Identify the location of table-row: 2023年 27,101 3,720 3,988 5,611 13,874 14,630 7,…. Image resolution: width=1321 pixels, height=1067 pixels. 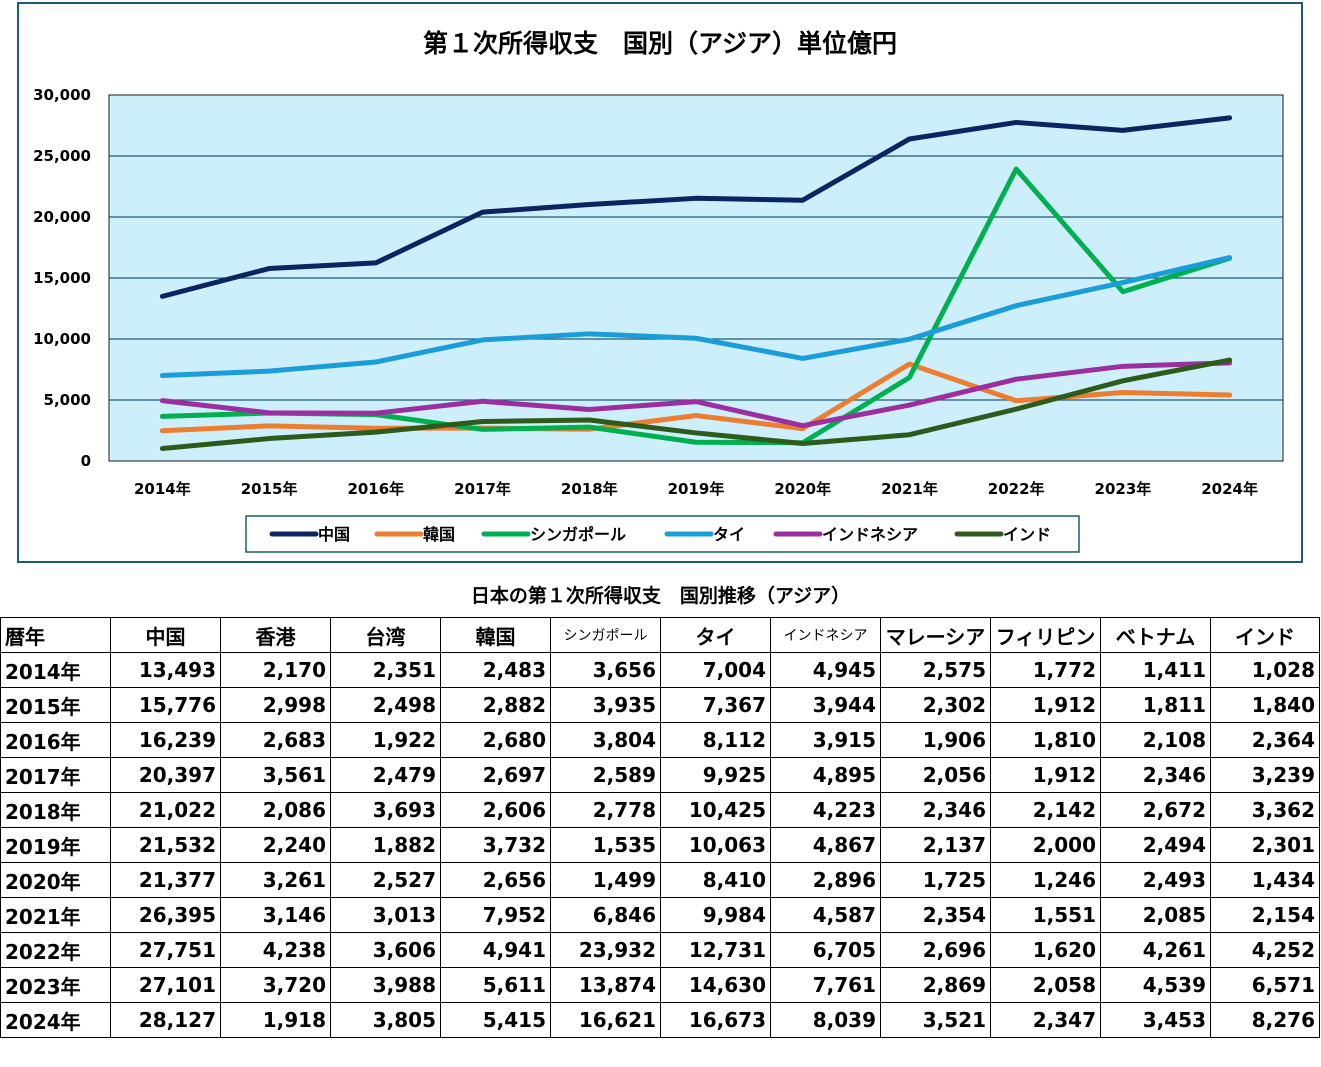
(660, 985).